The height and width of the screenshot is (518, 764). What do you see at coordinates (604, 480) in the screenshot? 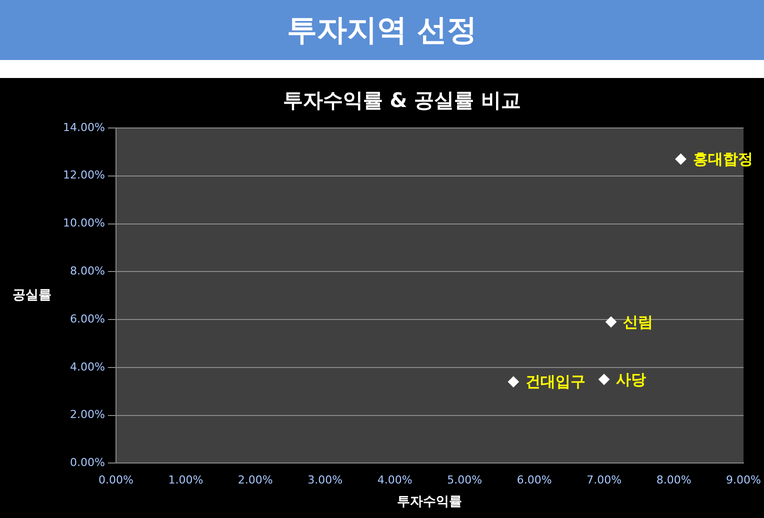
I see `x-tick-label: 7.00%` at bounding box center [604, 480].